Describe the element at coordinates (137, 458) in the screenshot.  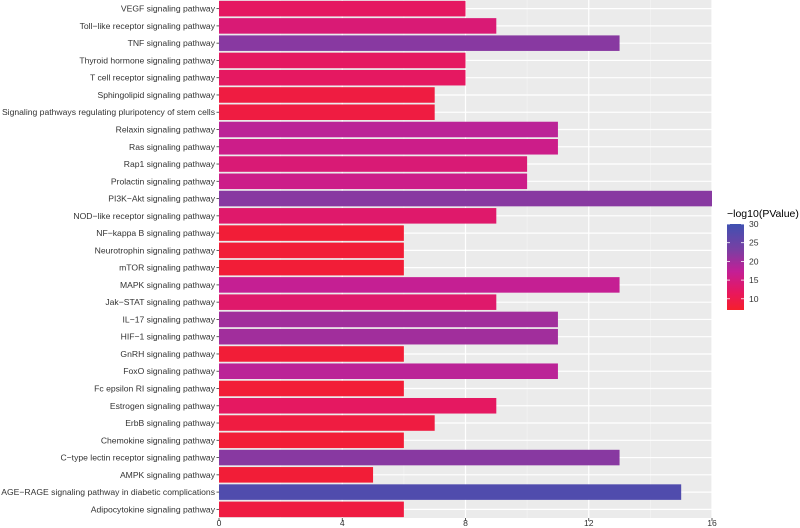
I see `category-label: C−type lectin receptor signaling pathway` at that location.